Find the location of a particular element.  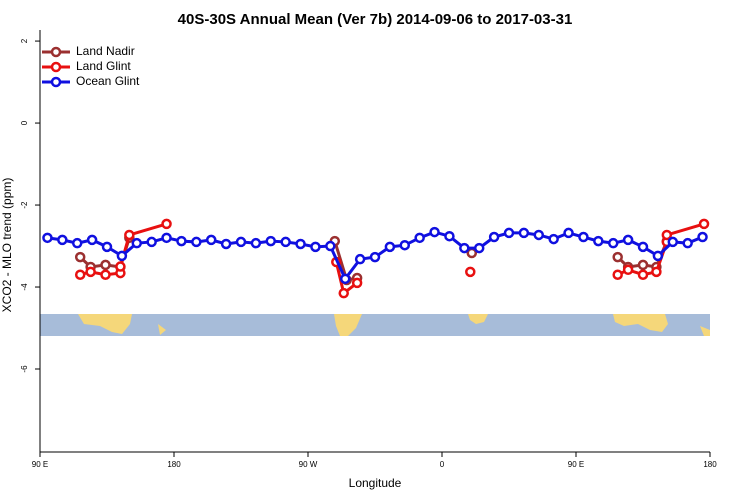

x-tick-label: 0 is located at coordinates (442, 464).